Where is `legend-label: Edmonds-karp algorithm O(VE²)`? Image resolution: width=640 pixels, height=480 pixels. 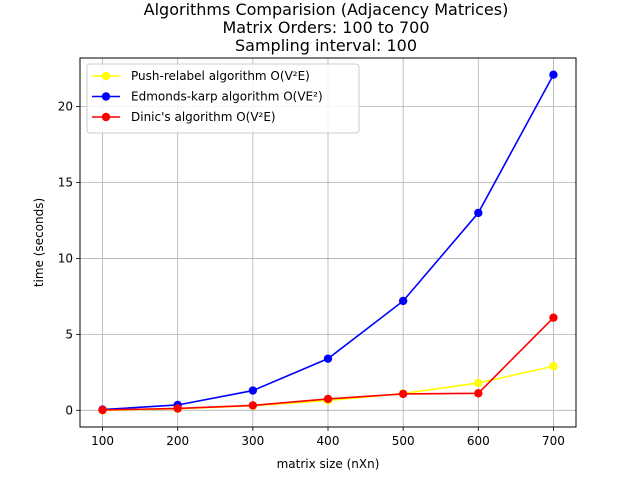 legend-label: Edmonds-karp algorithm O(VE²) is located at coordinates (227, 97).